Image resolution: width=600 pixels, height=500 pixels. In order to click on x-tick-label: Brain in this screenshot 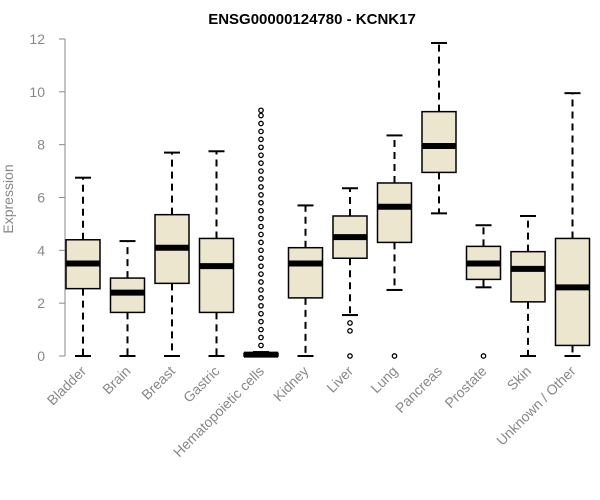, I will do `click(116, 380)`.